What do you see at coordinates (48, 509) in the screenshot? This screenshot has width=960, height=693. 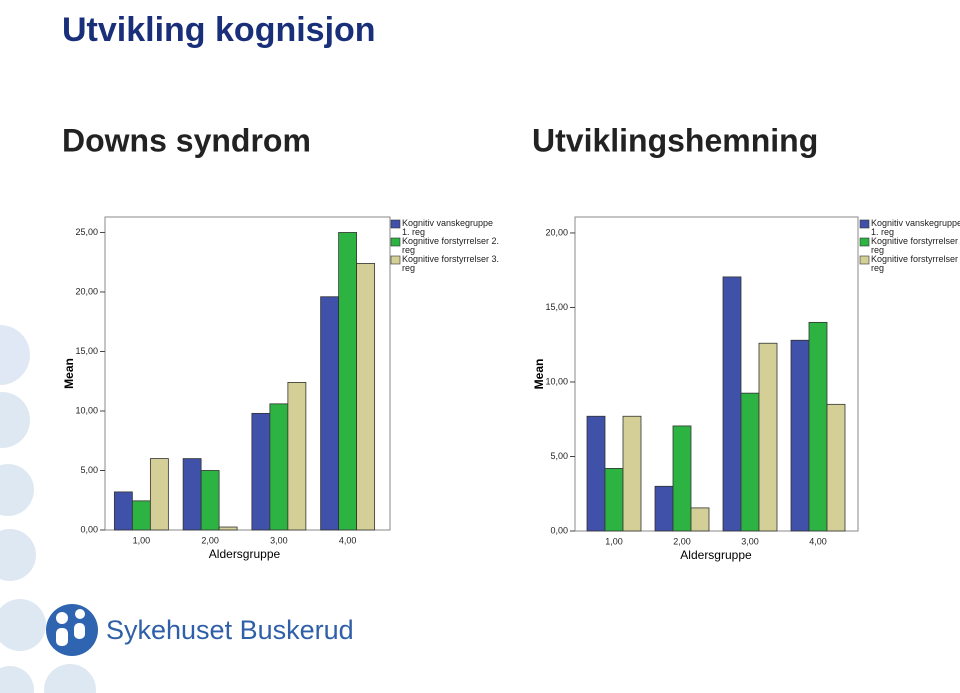 I see `decor` at bounding box center [48, 509].